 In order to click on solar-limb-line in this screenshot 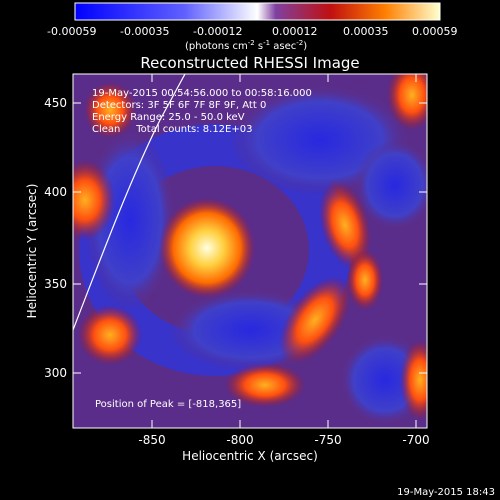, I will do `click(129, 202)`.